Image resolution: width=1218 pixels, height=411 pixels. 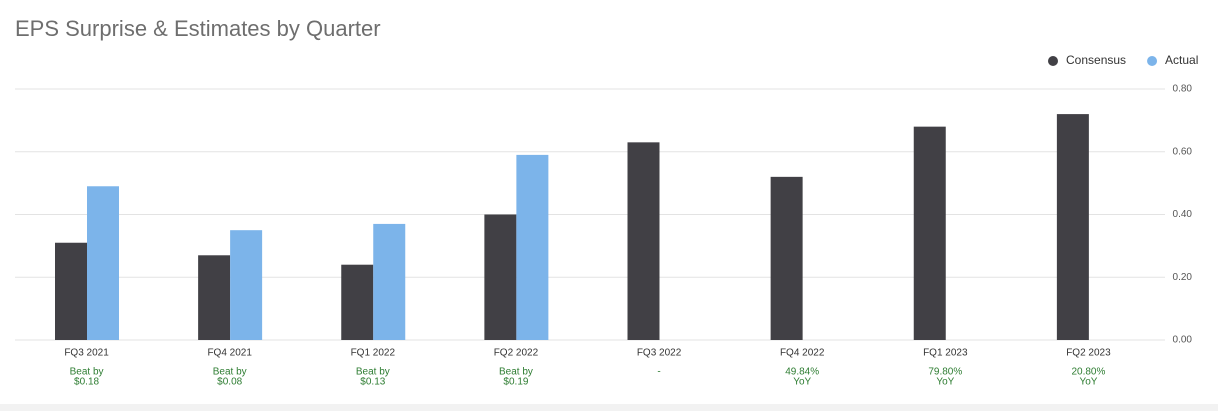 I want to click on x-tick-label: FQ3 2021, so click(x=86, y=353).